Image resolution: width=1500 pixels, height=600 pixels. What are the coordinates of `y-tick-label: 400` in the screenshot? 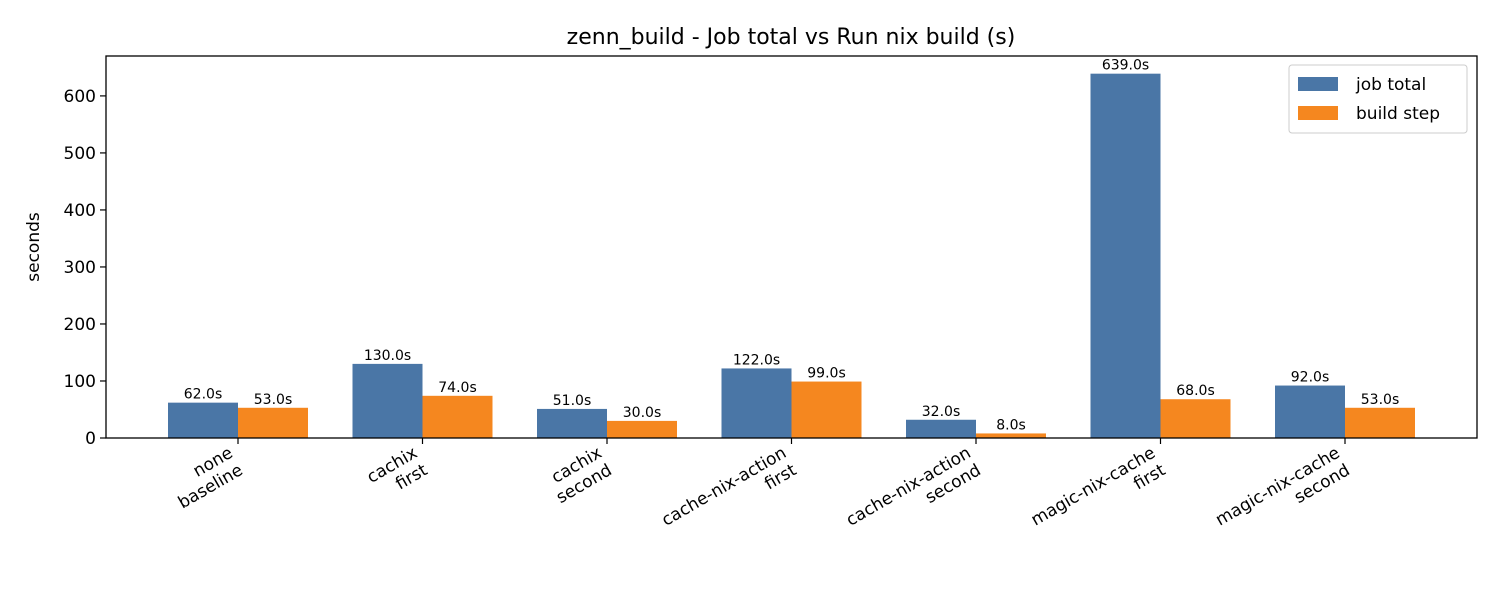 It's located at (80, 211).